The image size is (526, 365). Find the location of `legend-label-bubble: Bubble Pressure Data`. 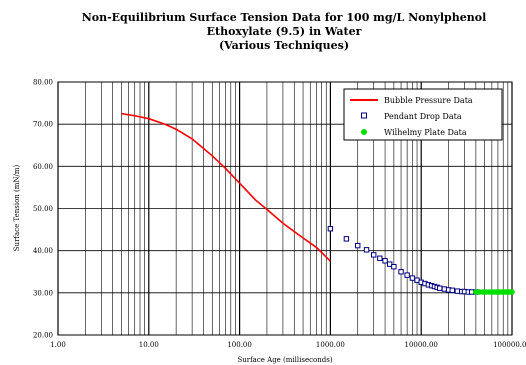

legend-label-bubble: Bubble Pressure Data is located at coordinates (428, 100).